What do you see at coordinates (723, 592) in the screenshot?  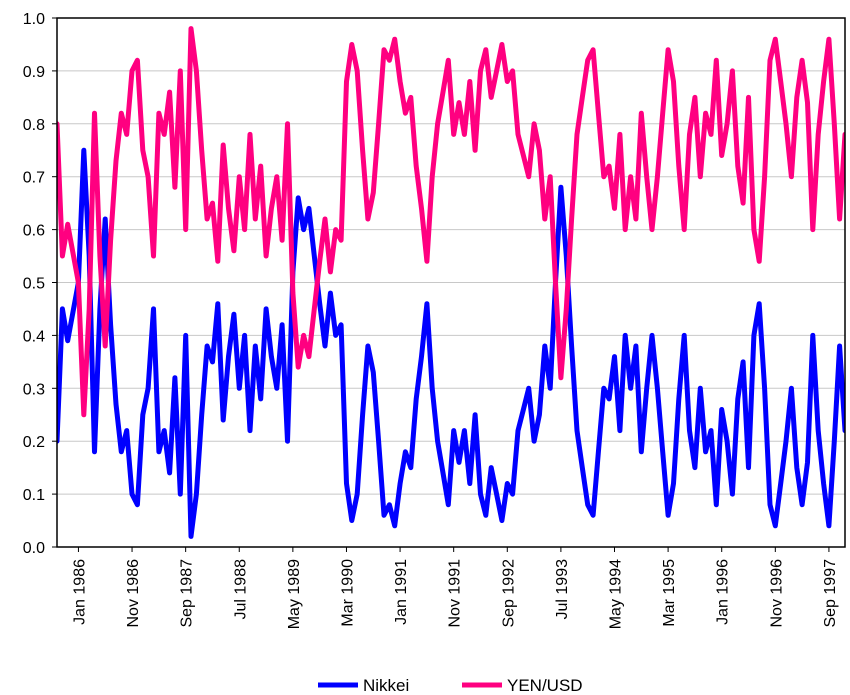 I see `x-tick-label: Jan 1996` at bounding box center [723, 592].